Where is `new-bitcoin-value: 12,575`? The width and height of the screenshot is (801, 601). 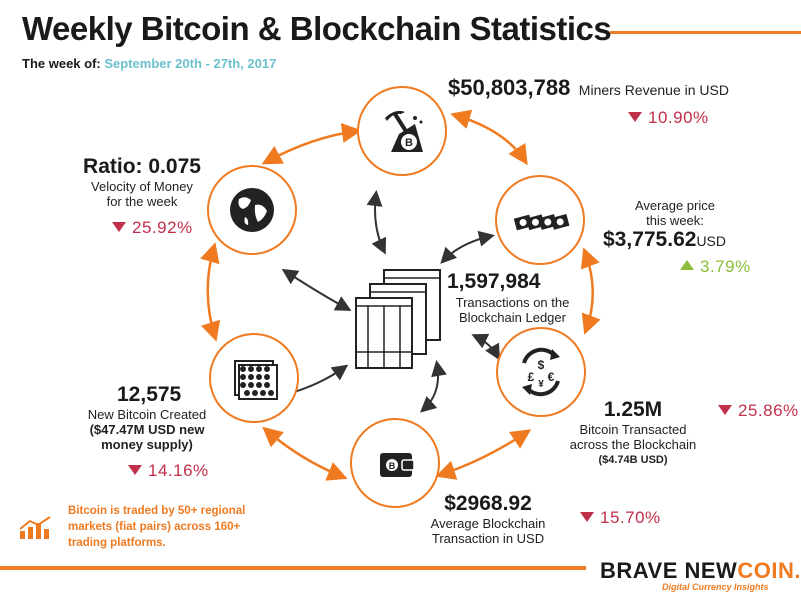
new-bitcoin-value: 12,575 is located at coordinates (149, 394).